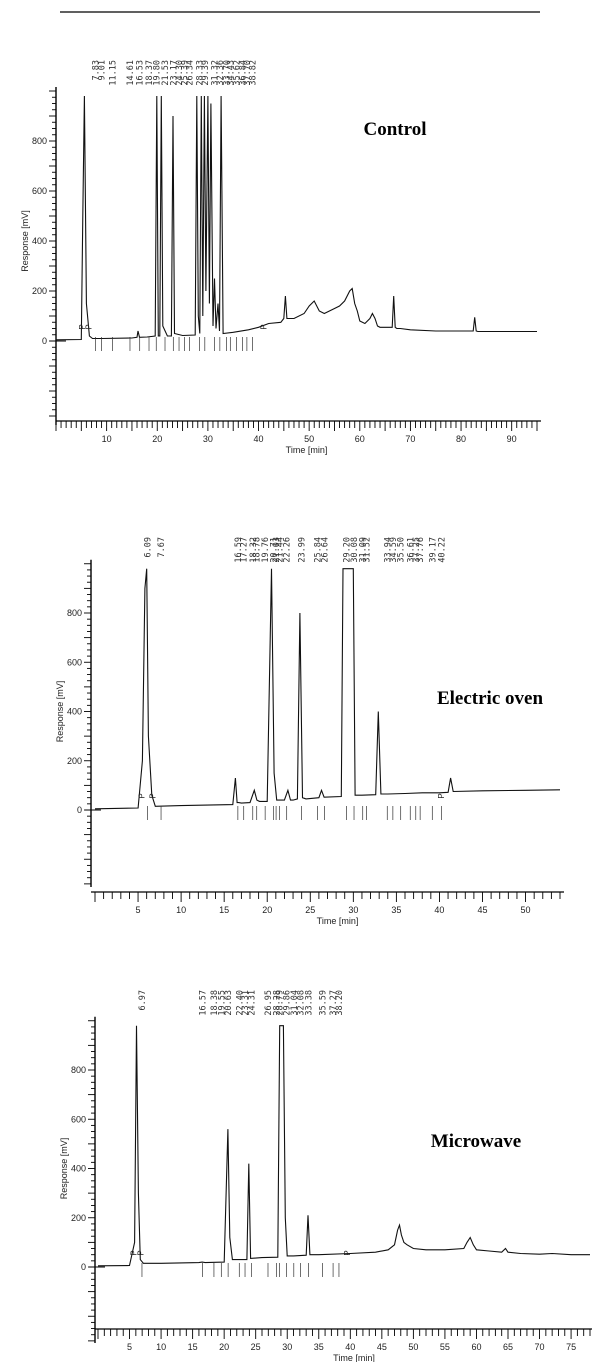  I want to click on peak-label: 29.20, so click(347, 550).